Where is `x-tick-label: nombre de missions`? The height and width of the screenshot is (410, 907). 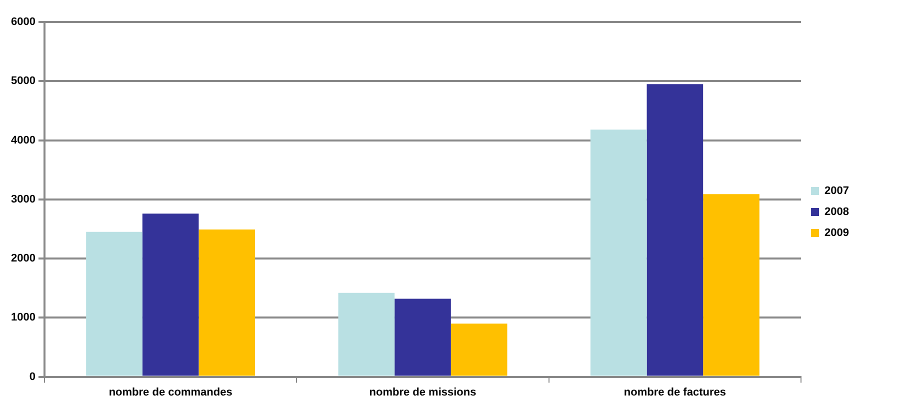 x-tick-label: nombre de missions is located at coordinates (422, 392).